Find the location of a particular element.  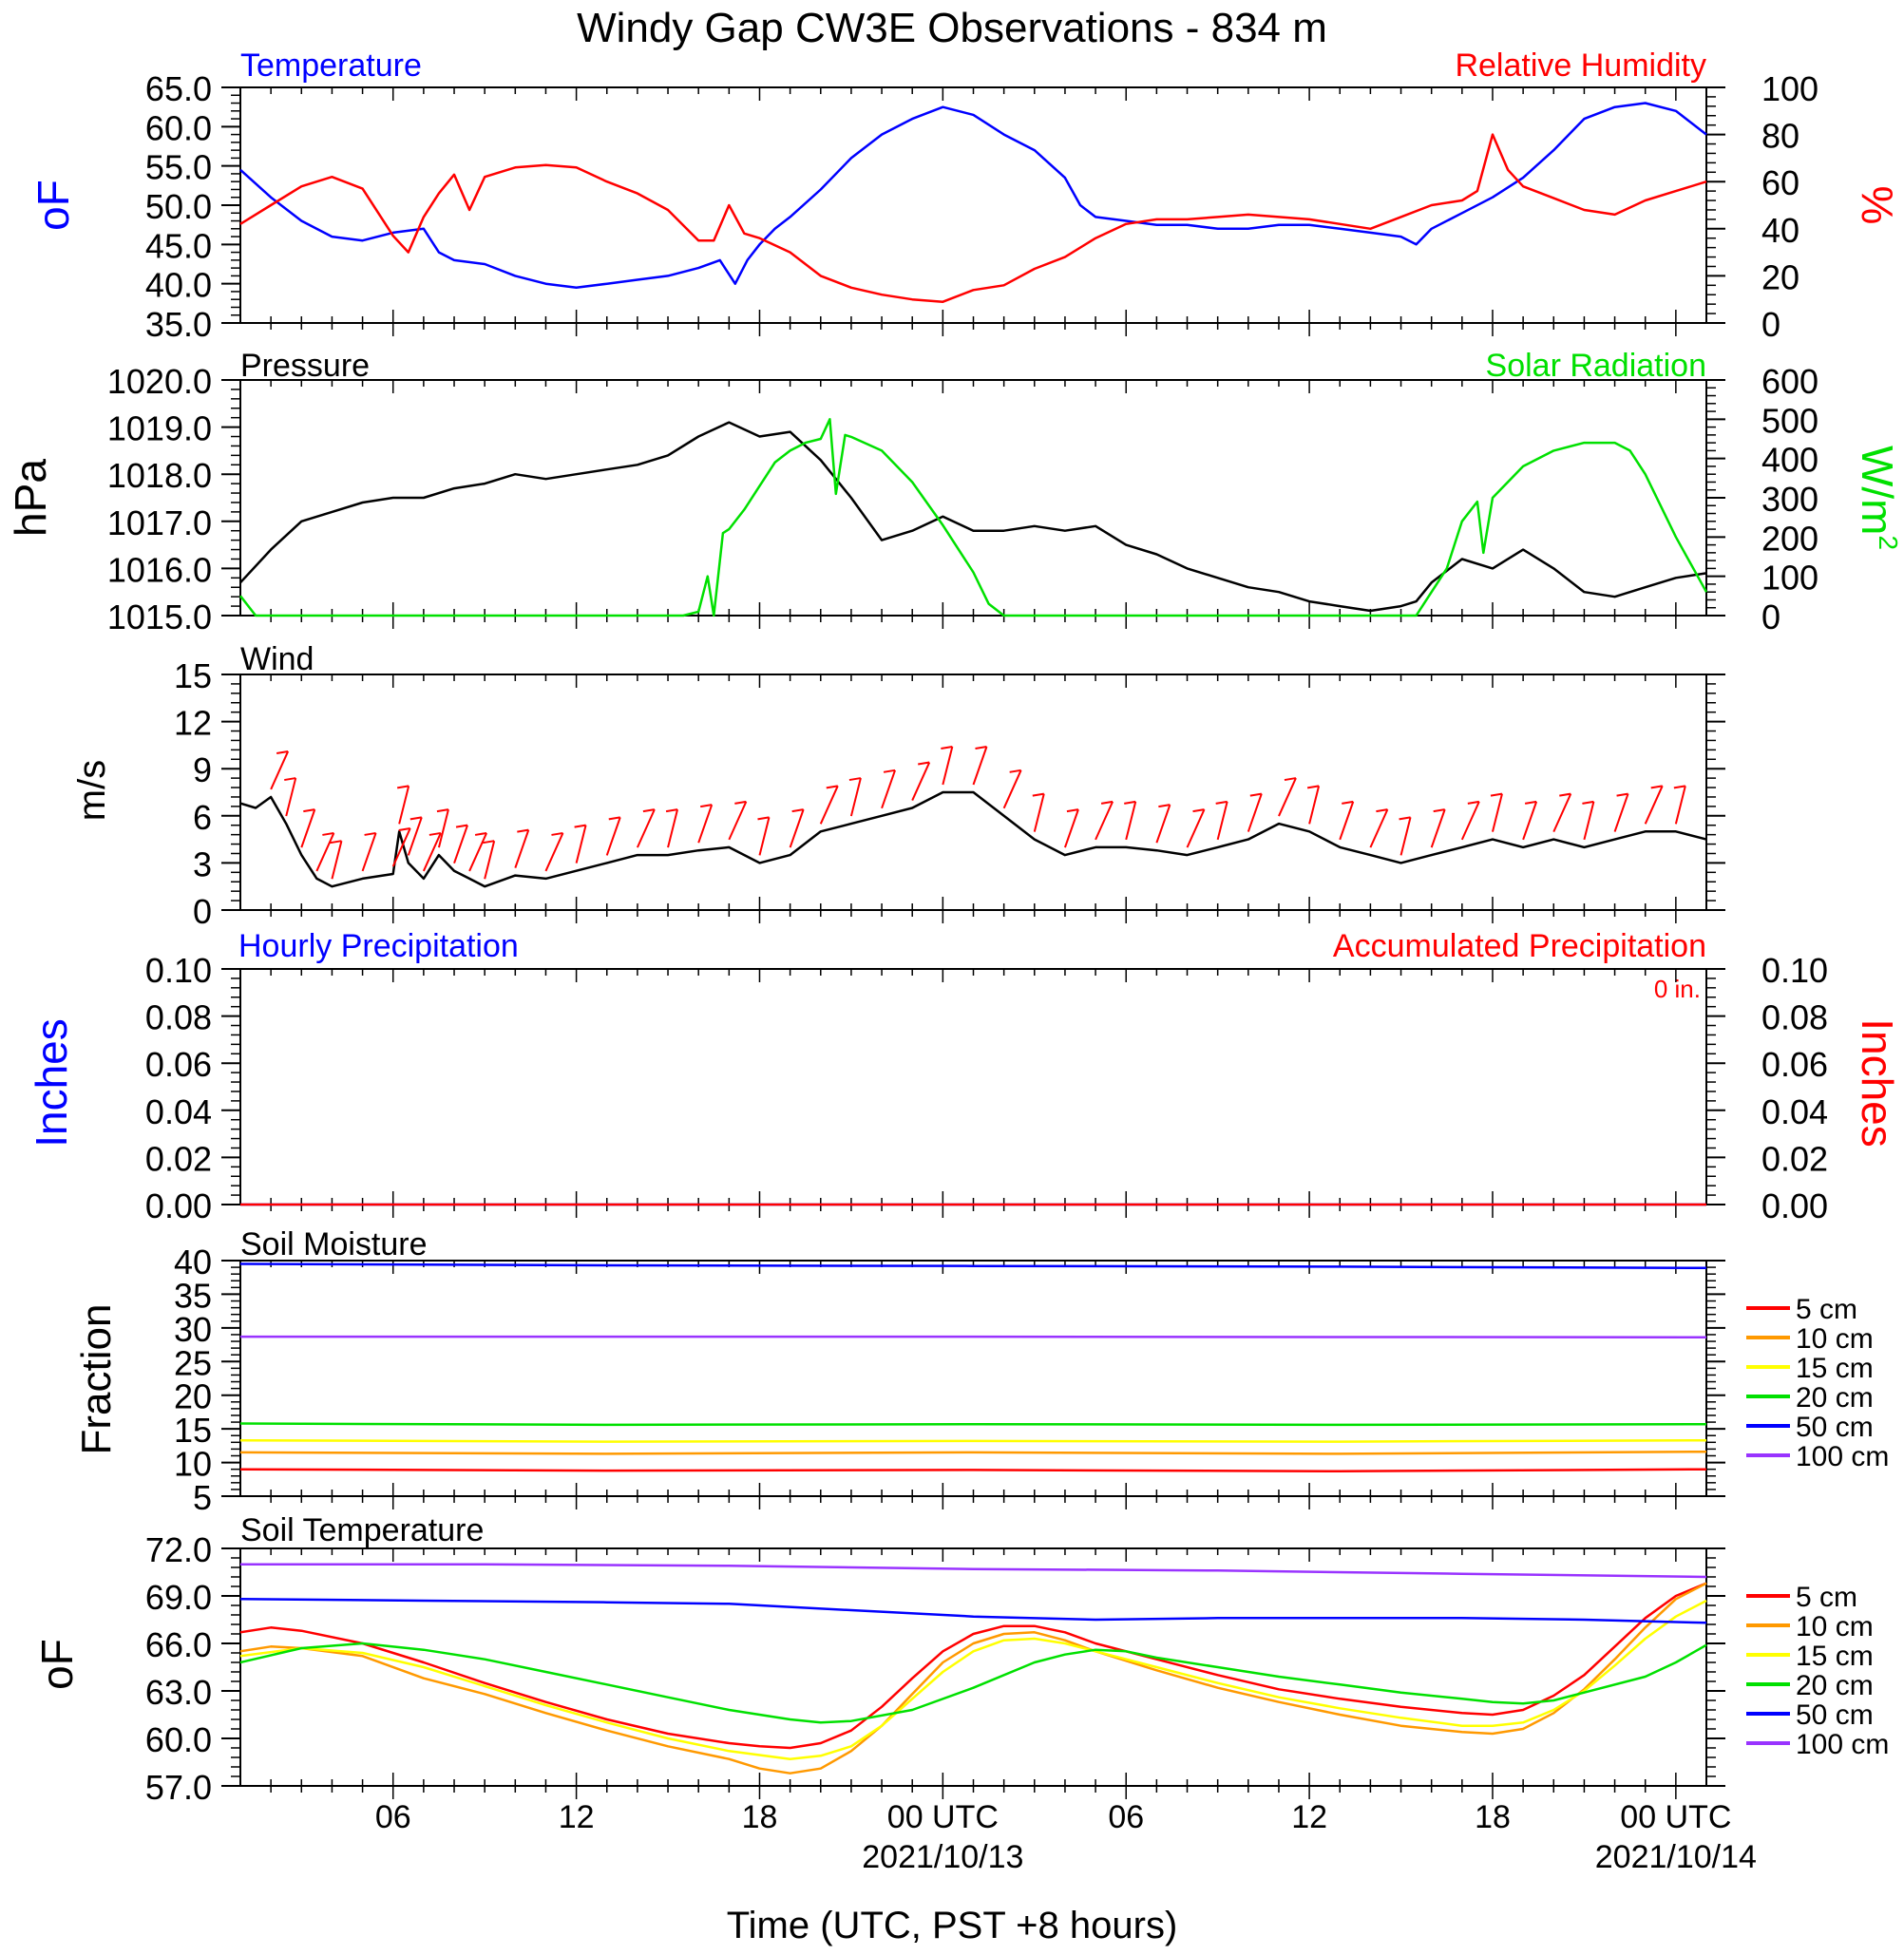

y-tick-label: 0.02 is located at coordinates (178, 1158).